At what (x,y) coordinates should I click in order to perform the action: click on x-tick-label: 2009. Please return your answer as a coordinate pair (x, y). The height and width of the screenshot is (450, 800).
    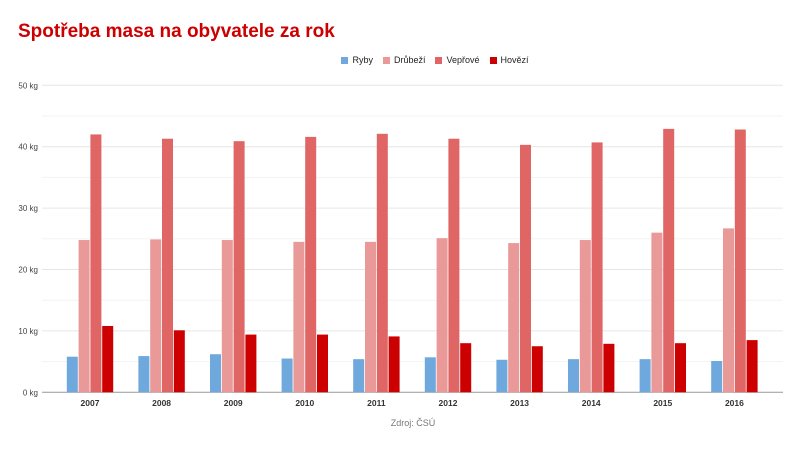
    Looking at the image, I should click on (233, 403).